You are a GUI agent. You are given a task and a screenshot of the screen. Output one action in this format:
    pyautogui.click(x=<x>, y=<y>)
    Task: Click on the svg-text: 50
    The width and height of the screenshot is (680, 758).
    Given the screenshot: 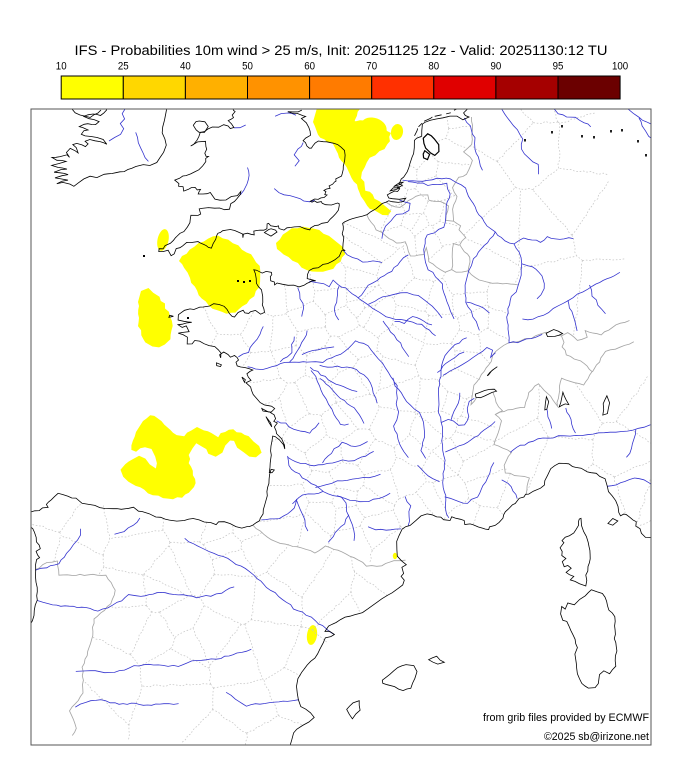 What is the action you would take?
    pyautogui.click(x=247, y=66)
    